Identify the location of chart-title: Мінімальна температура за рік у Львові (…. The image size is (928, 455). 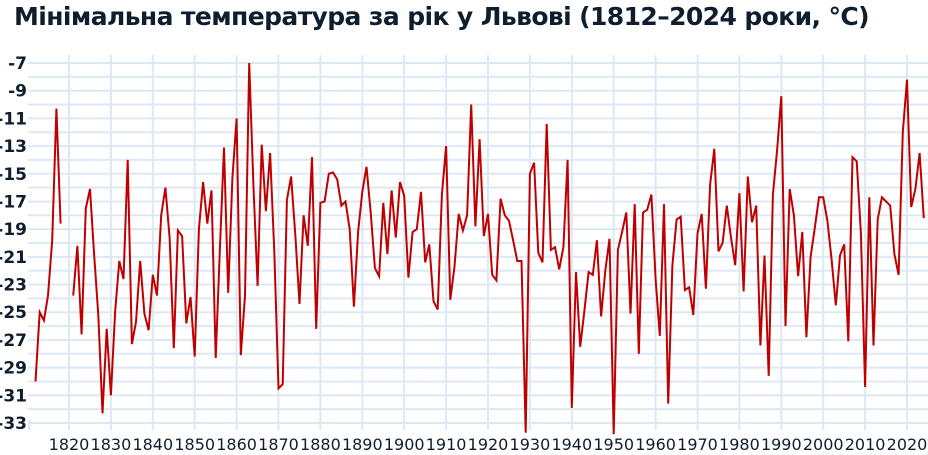
(442, 16).